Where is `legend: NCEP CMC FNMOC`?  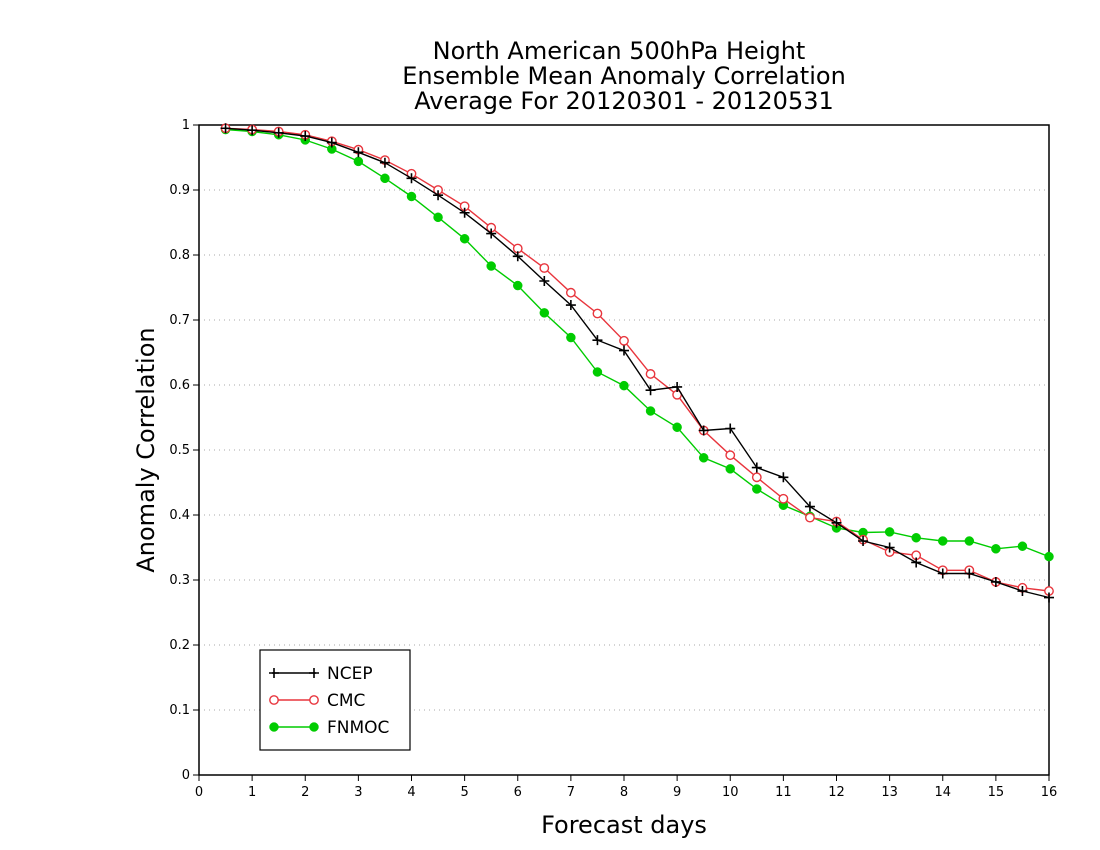 legend: NCEP CMC FNMOC is located at coordinates (335, 700).